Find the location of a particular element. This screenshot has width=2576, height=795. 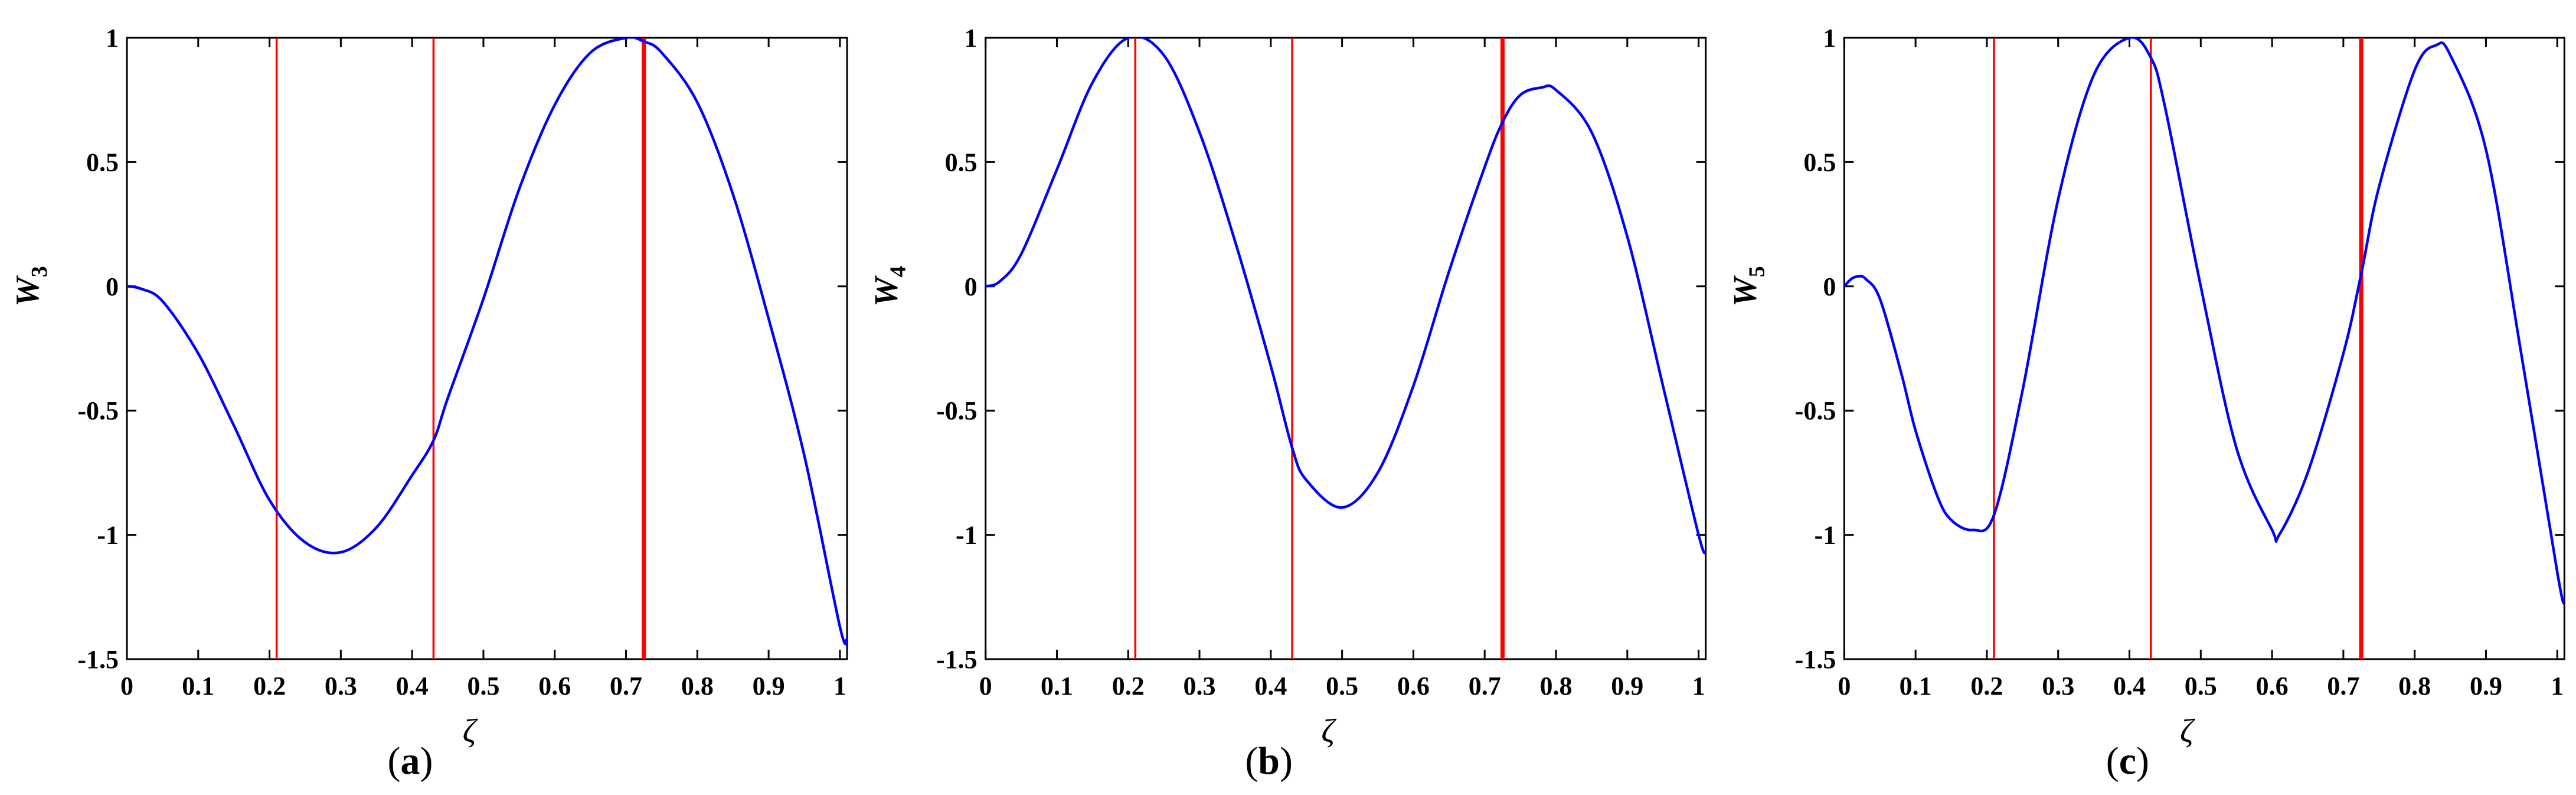

y-axis-label: W4 is located at coordinates (889, 286).